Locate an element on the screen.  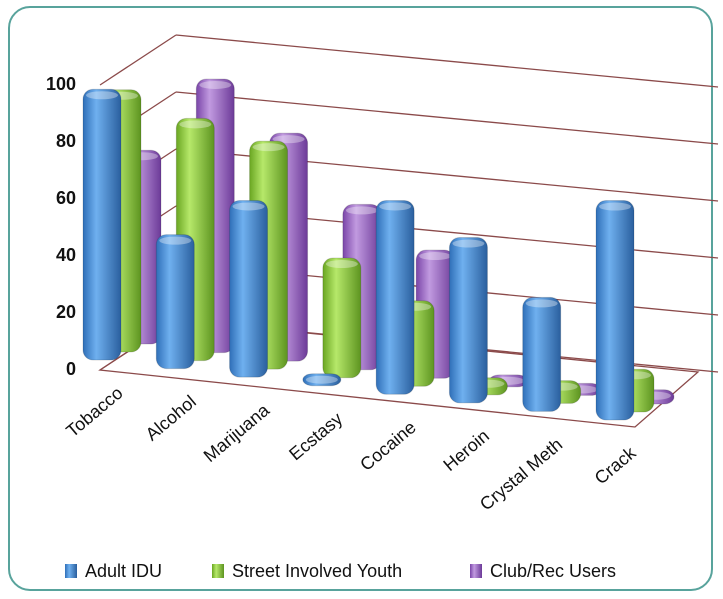
x-tick-label: Crystal Meth is located at coordinates (521, 474).